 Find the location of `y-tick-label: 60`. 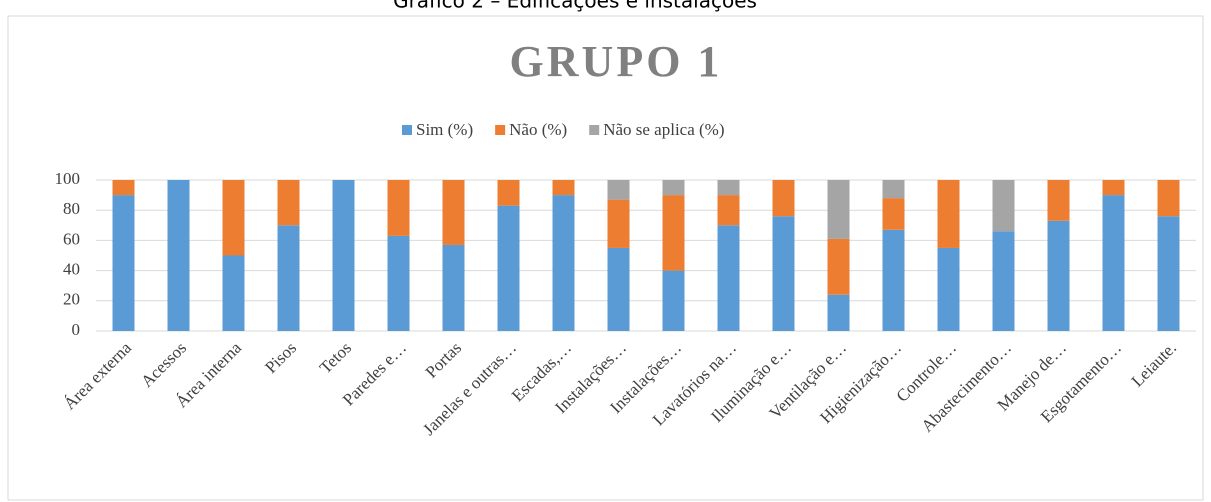

y-tick-label: 60 is located at coordinates (71, 238).